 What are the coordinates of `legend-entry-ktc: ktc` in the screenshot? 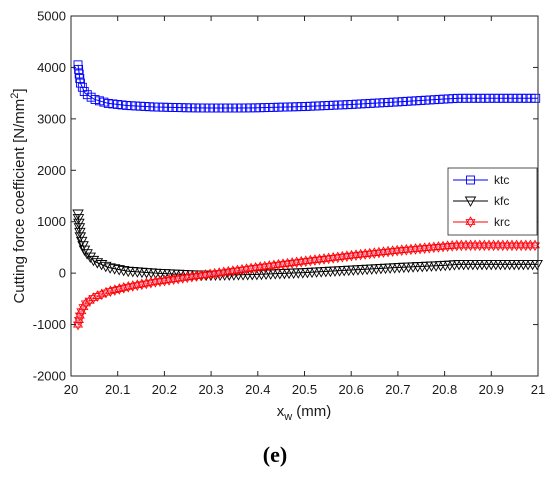 It's located at (481, 180).